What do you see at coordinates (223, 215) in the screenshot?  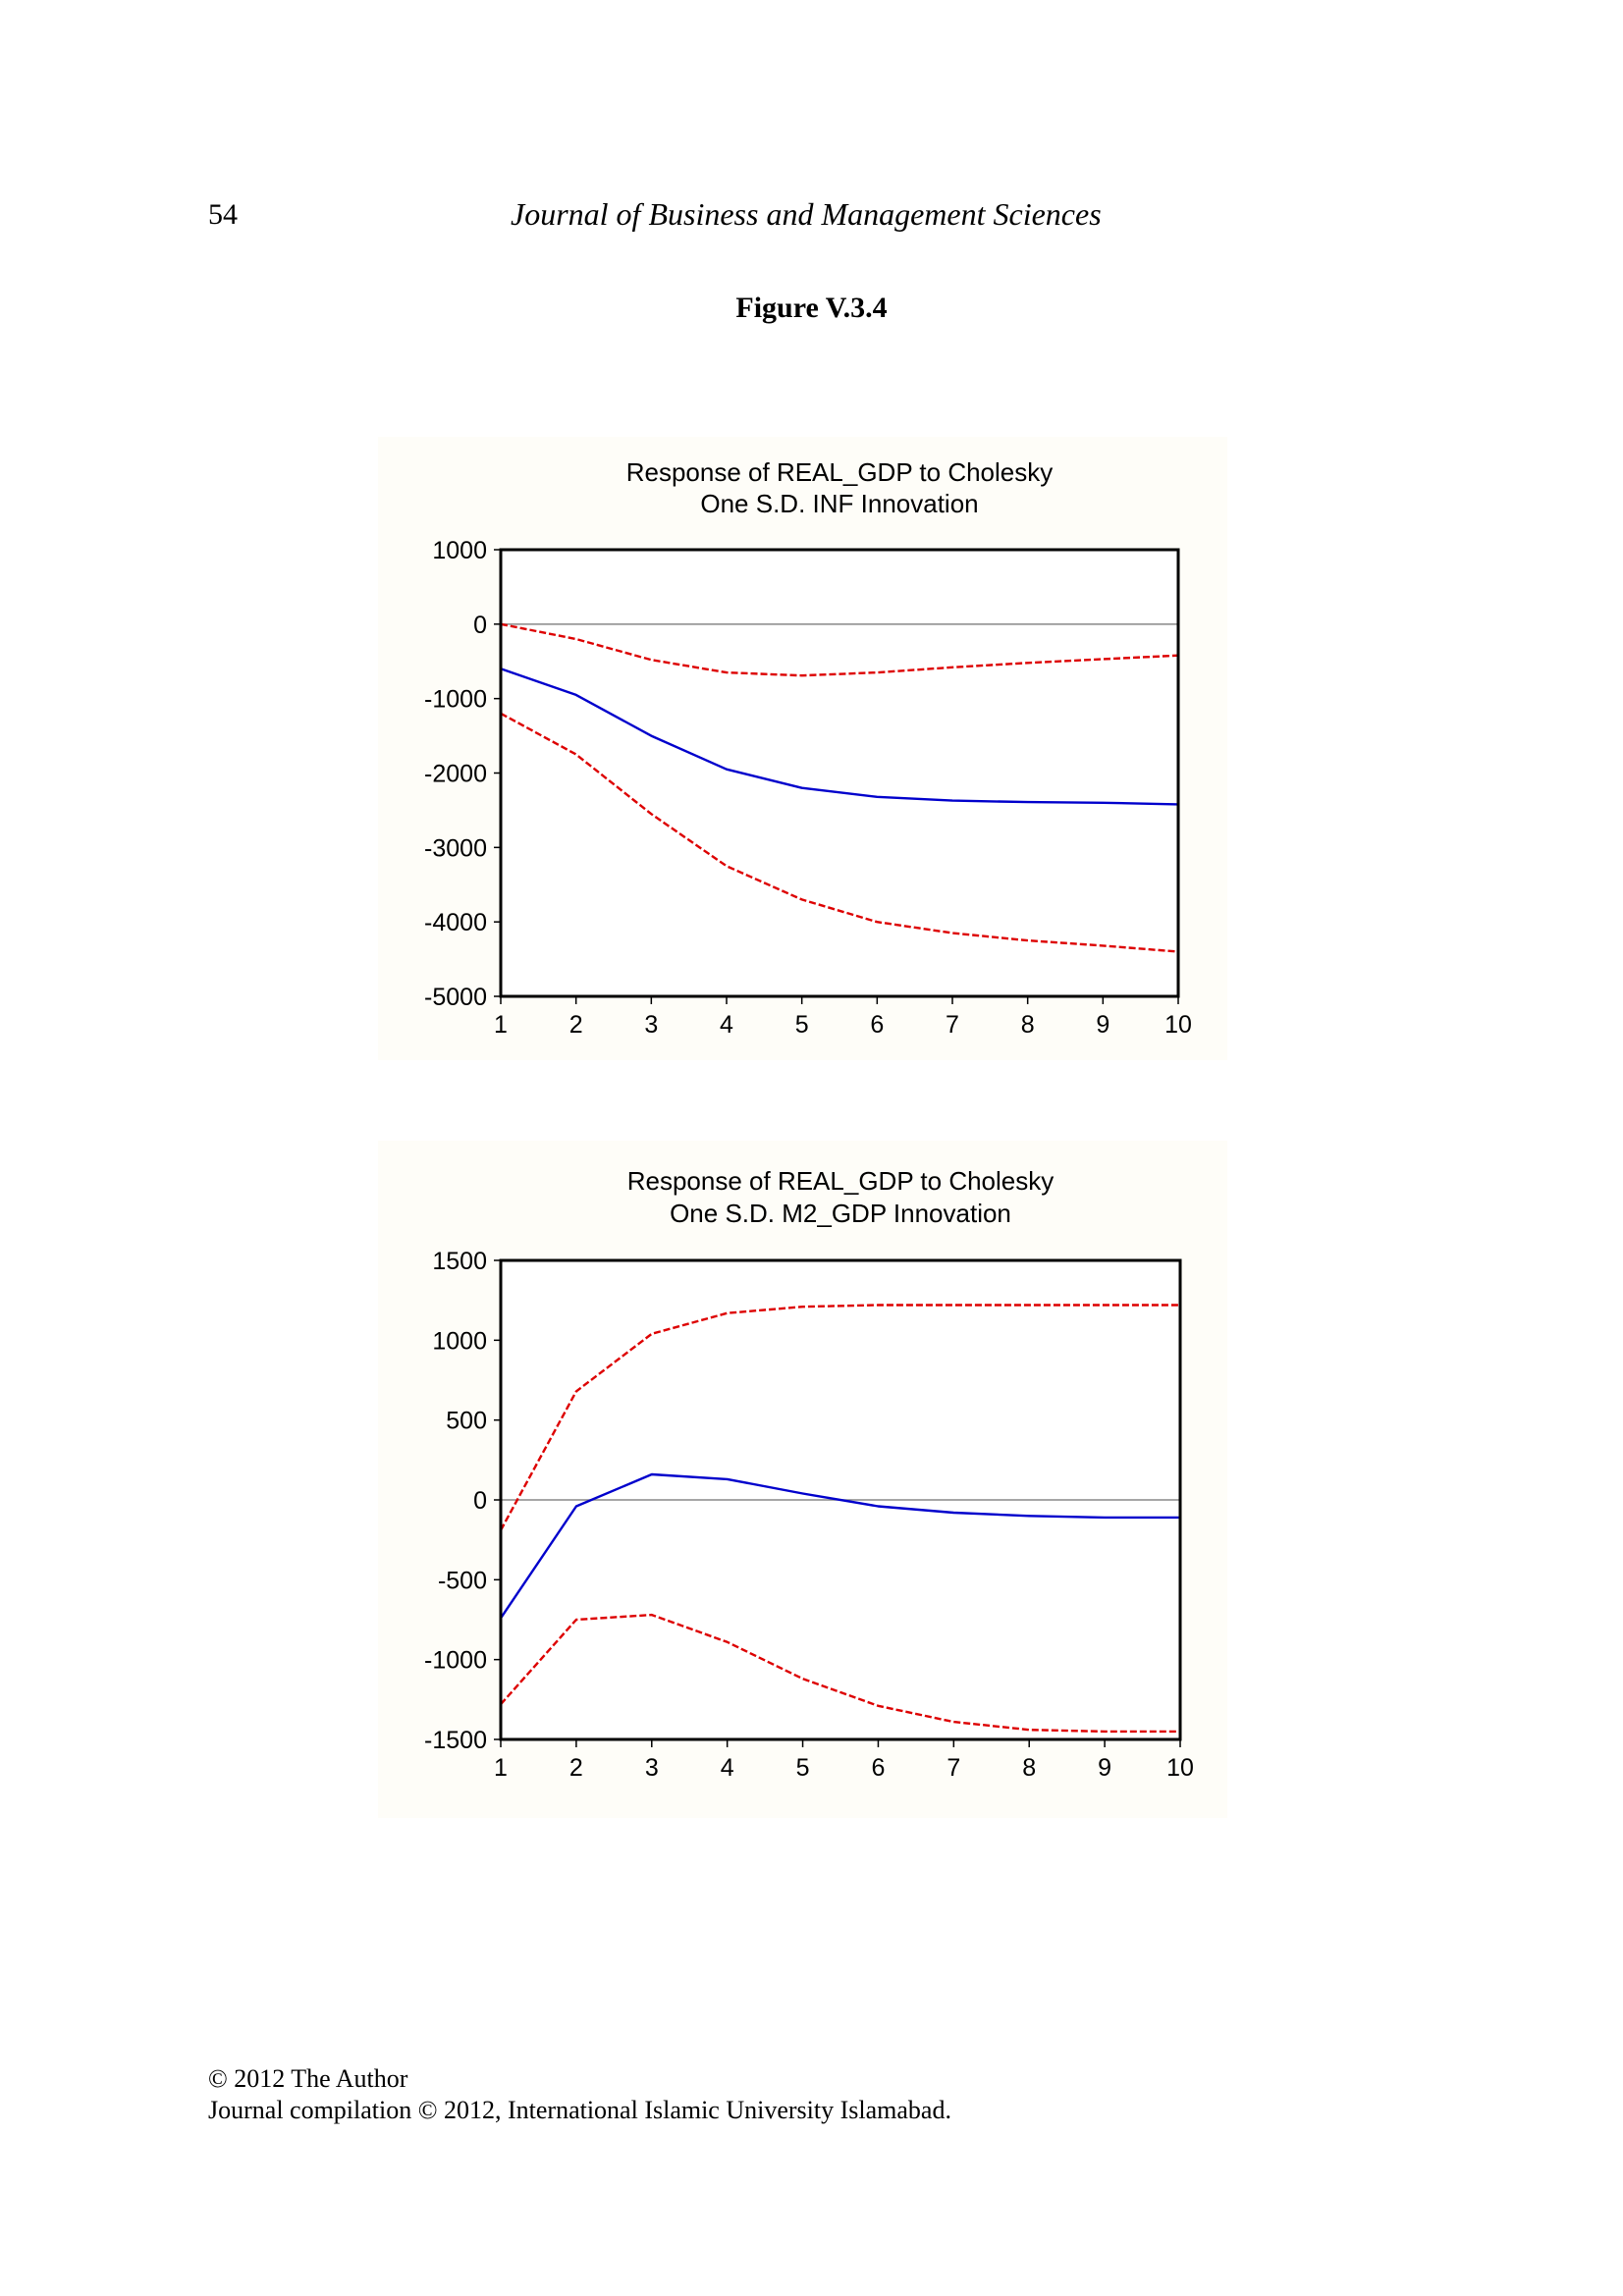 I see `page-number: 54` at bounding box center [223, 215].